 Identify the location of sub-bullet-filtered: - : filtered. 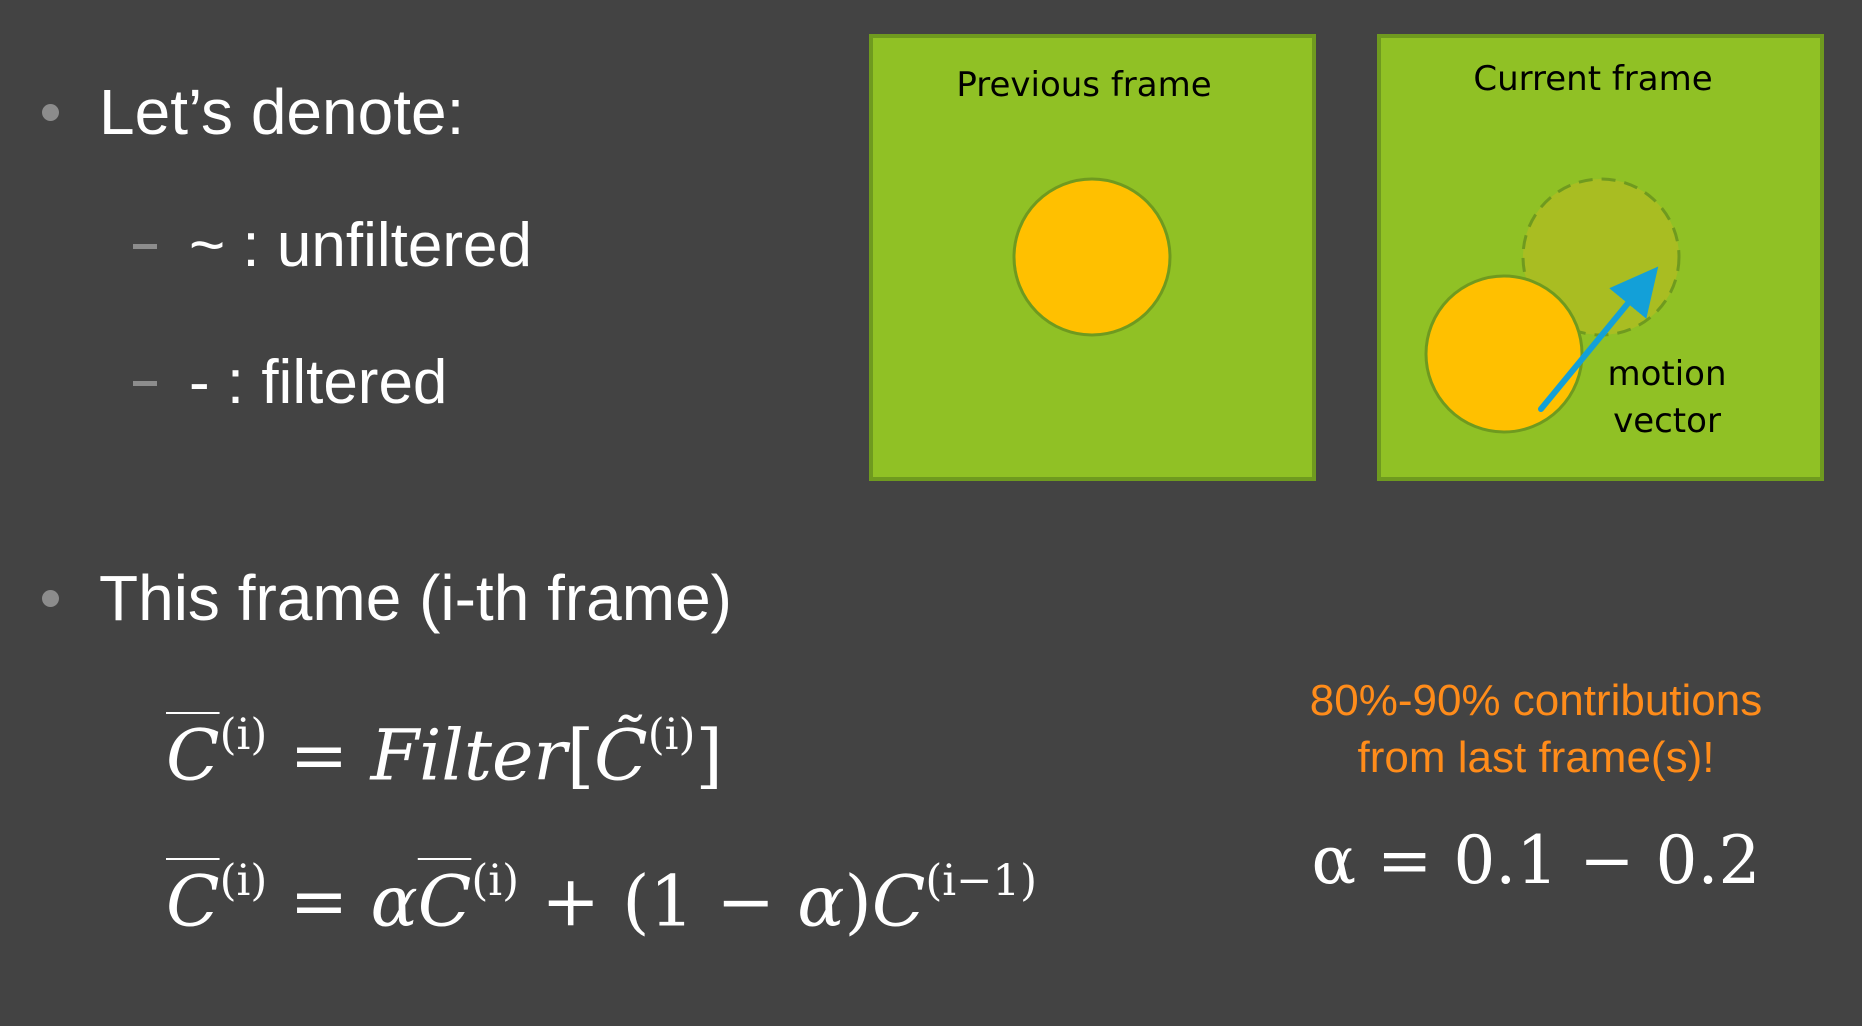
(290, 383).